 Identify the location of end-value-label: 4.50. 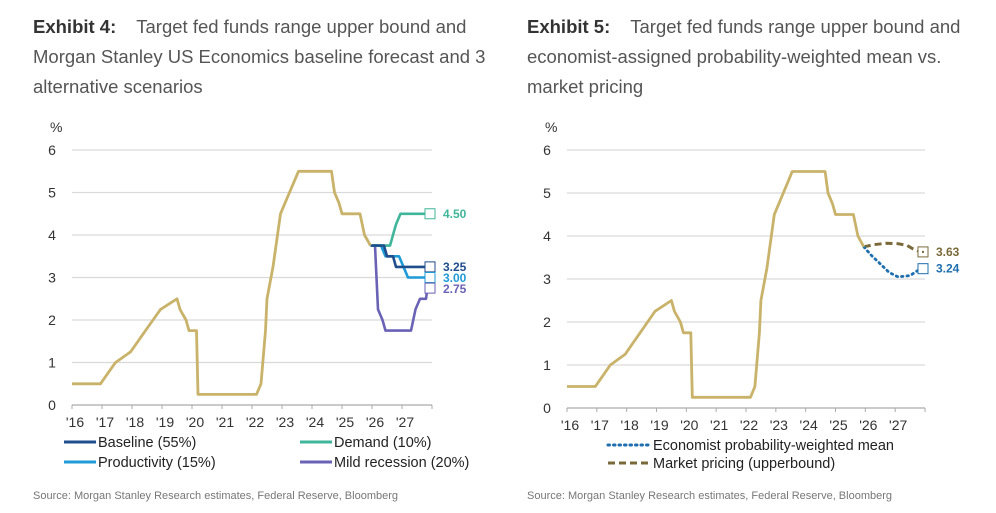
(455, 214).